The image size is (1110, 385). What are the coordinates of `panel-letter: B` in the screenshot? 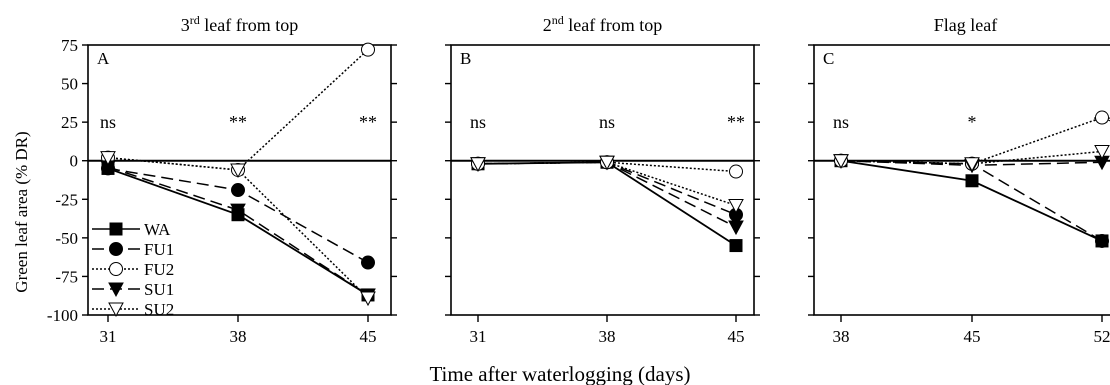 It's located at (465, 58).